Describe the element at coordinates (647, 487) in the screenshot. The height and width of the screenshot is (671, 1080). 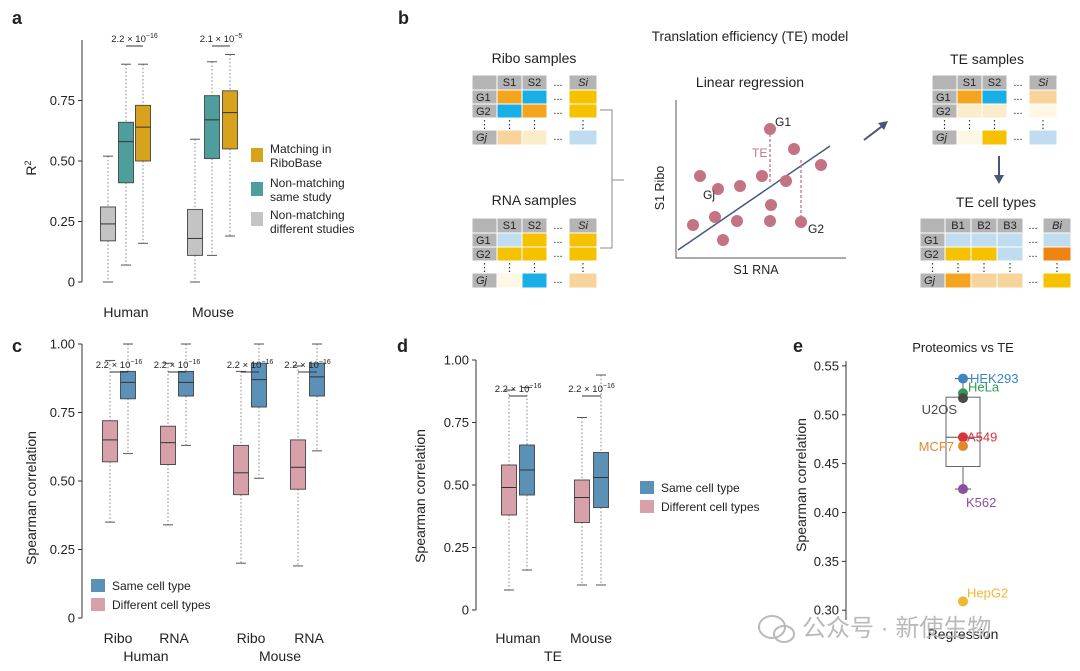
I see `legend-swatch-same-cell-d` at that location.